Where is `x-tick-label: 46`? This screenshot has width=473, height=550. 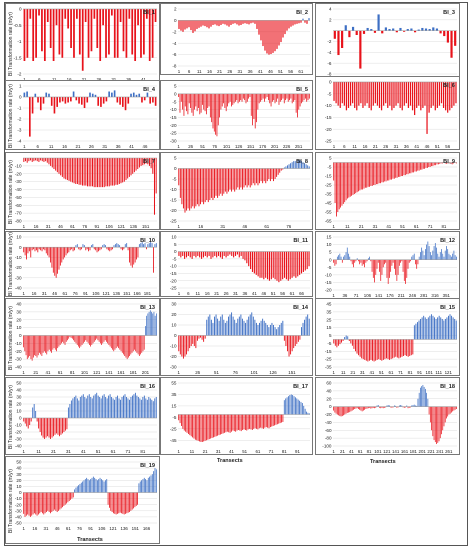
x-tick-label: 46 is located at coordinates (145, 146).